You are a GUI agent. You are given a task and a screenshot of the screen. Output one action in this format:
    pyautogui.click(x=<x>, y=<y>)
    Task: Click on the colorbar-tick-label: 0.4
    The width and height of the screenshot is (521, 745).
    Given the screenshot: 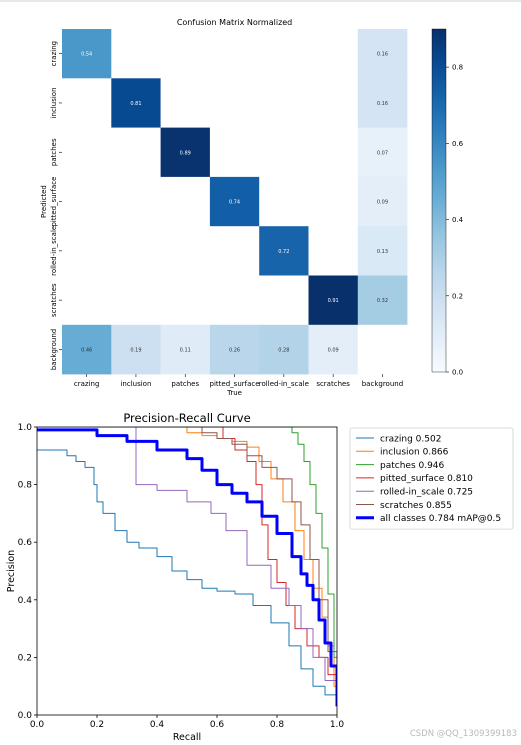 What is the action you would take?
    pyautogui.click(x=458, y=220)
    